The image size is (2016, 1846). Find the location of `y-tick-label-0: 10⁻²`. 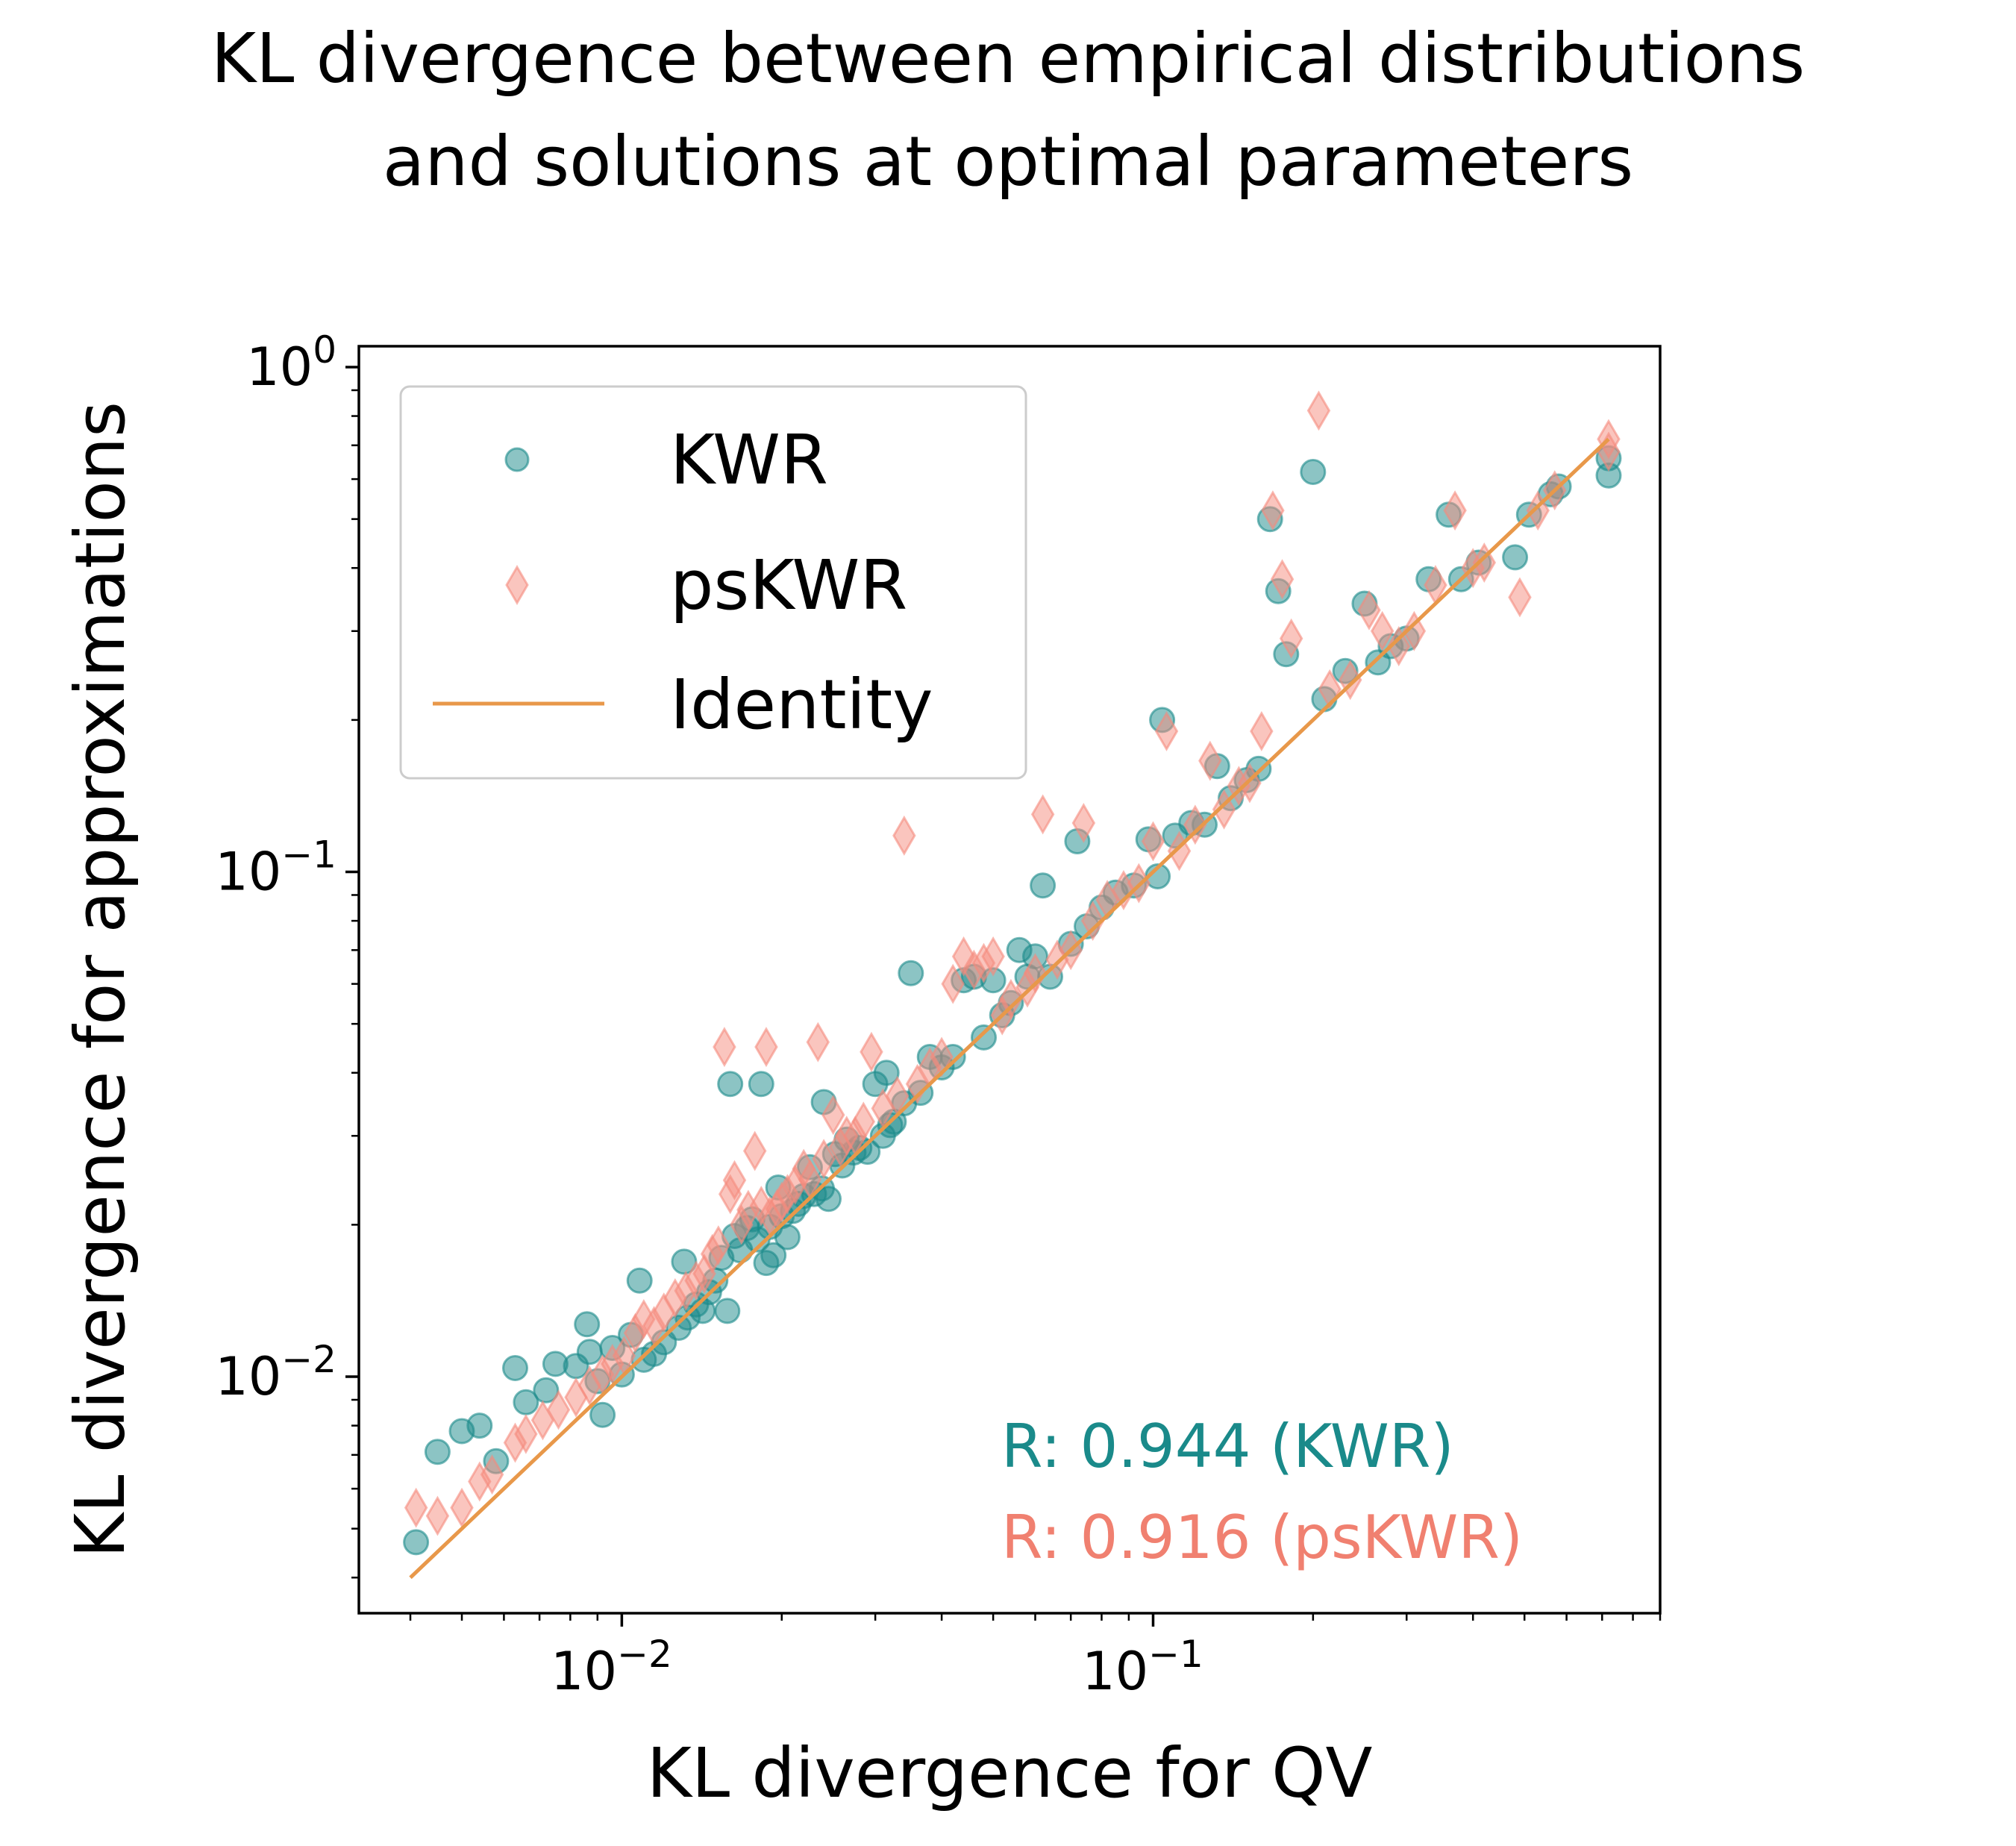

y-tick-label-0: 10⁻² is located at coordinates (275, 1372).